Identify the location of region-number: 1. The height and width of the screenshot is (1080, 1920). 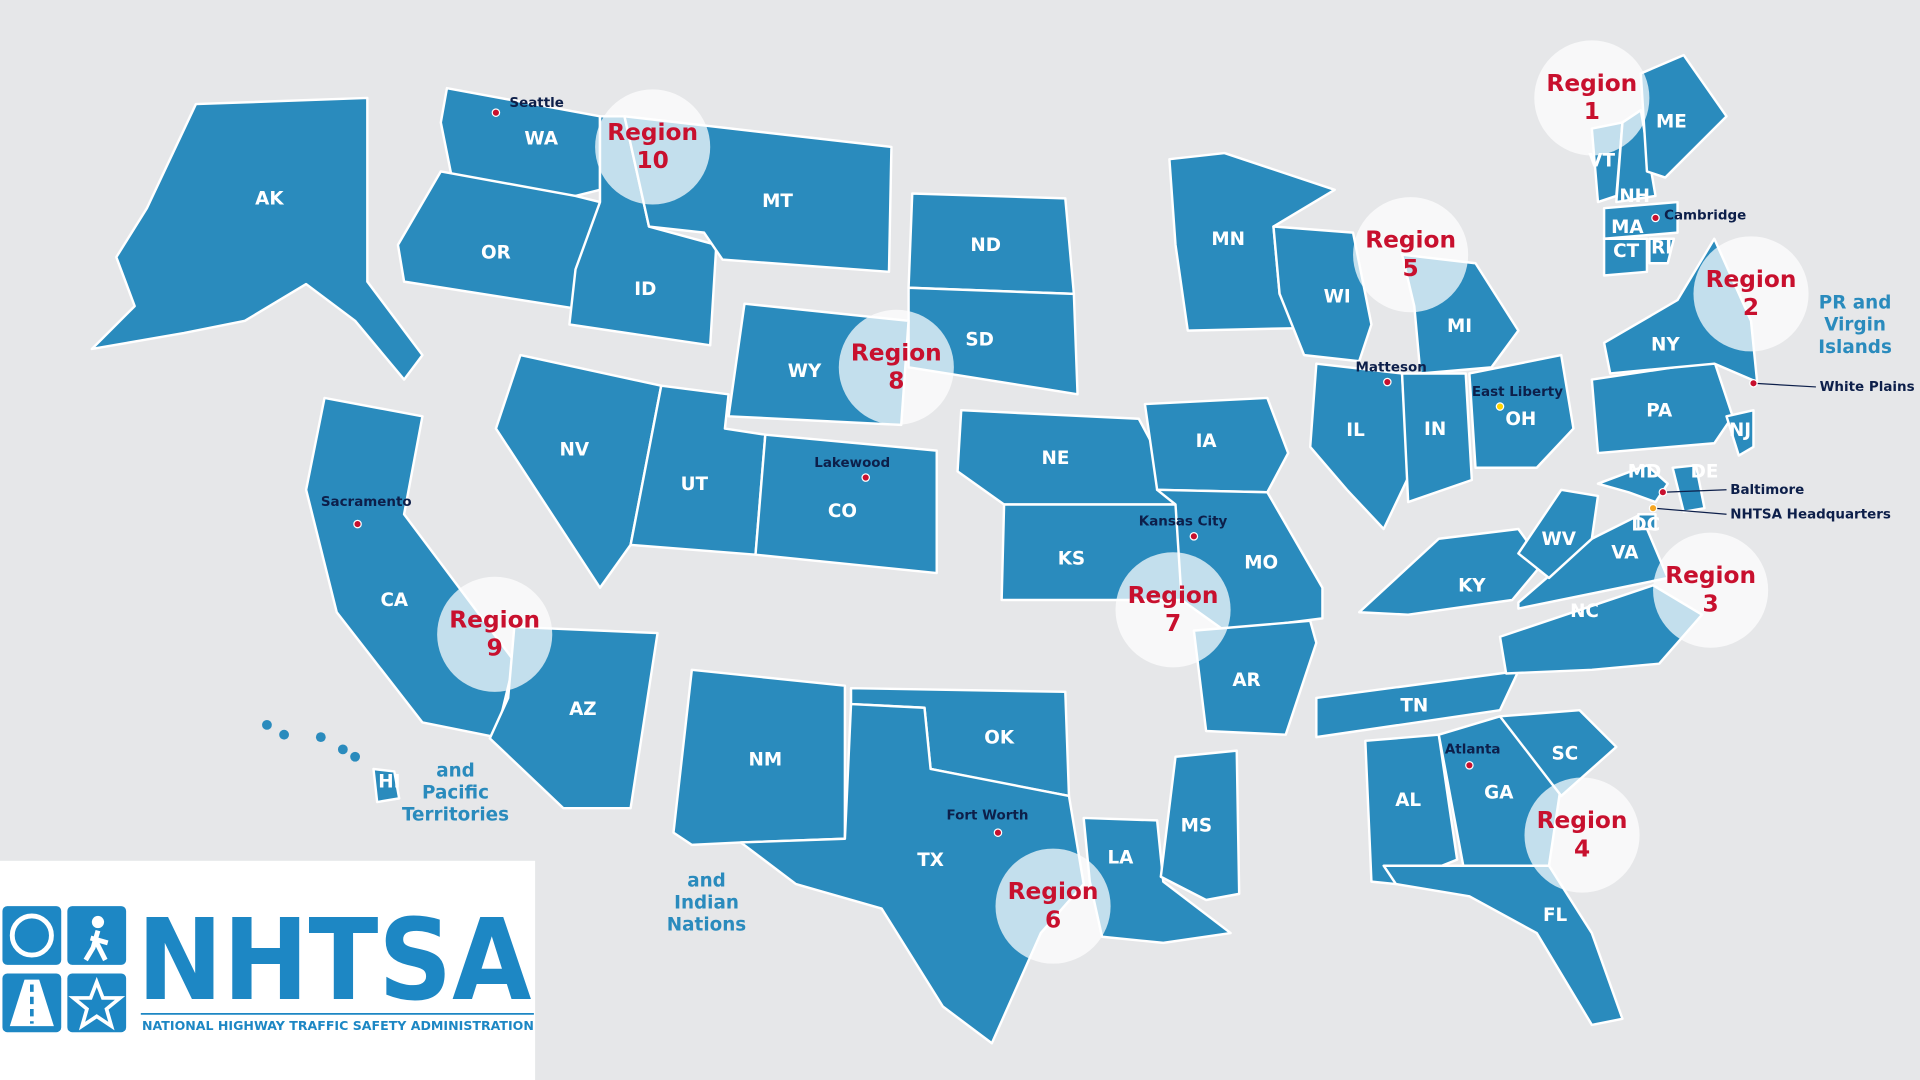
(1592, 111).